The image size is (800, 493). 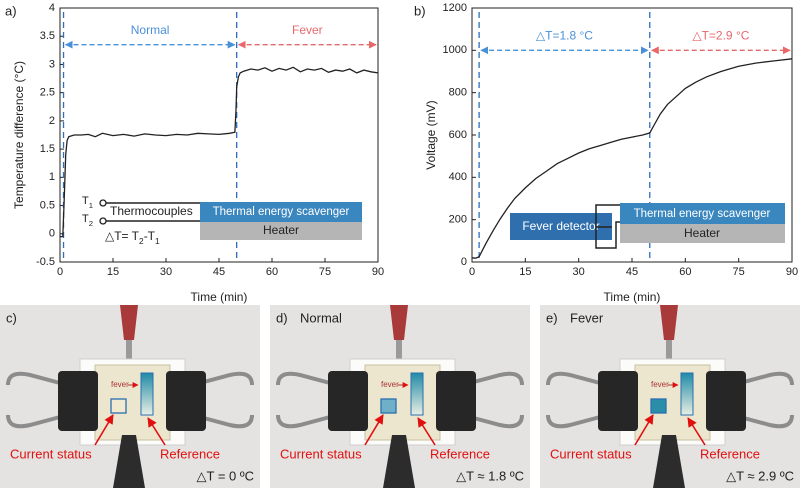 What do you see at coordinates (431, 134) in the screenshot?
I see `y-axis-label: Voltage (mV)` at bounding box center [431, 134].